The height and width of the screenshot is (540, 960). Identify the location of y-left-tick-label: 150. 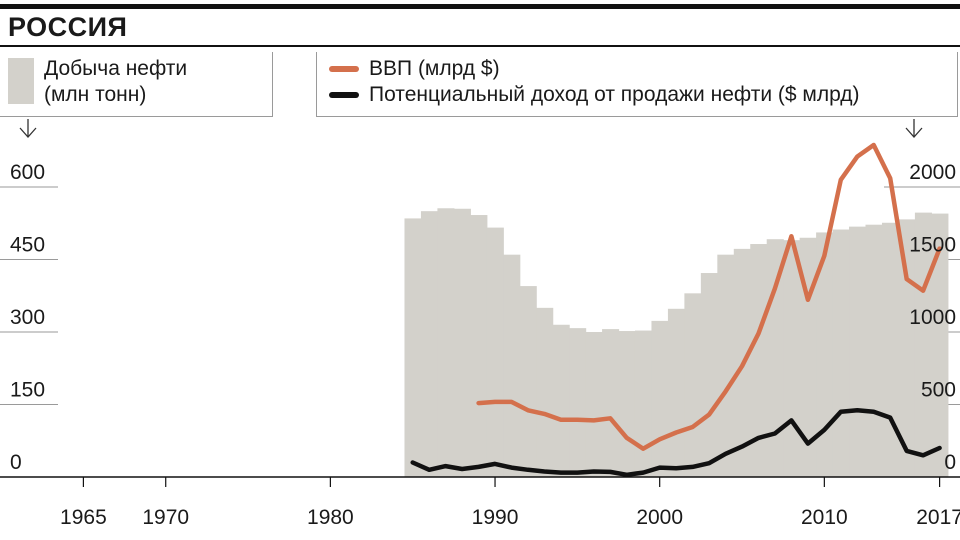
(27, 390).